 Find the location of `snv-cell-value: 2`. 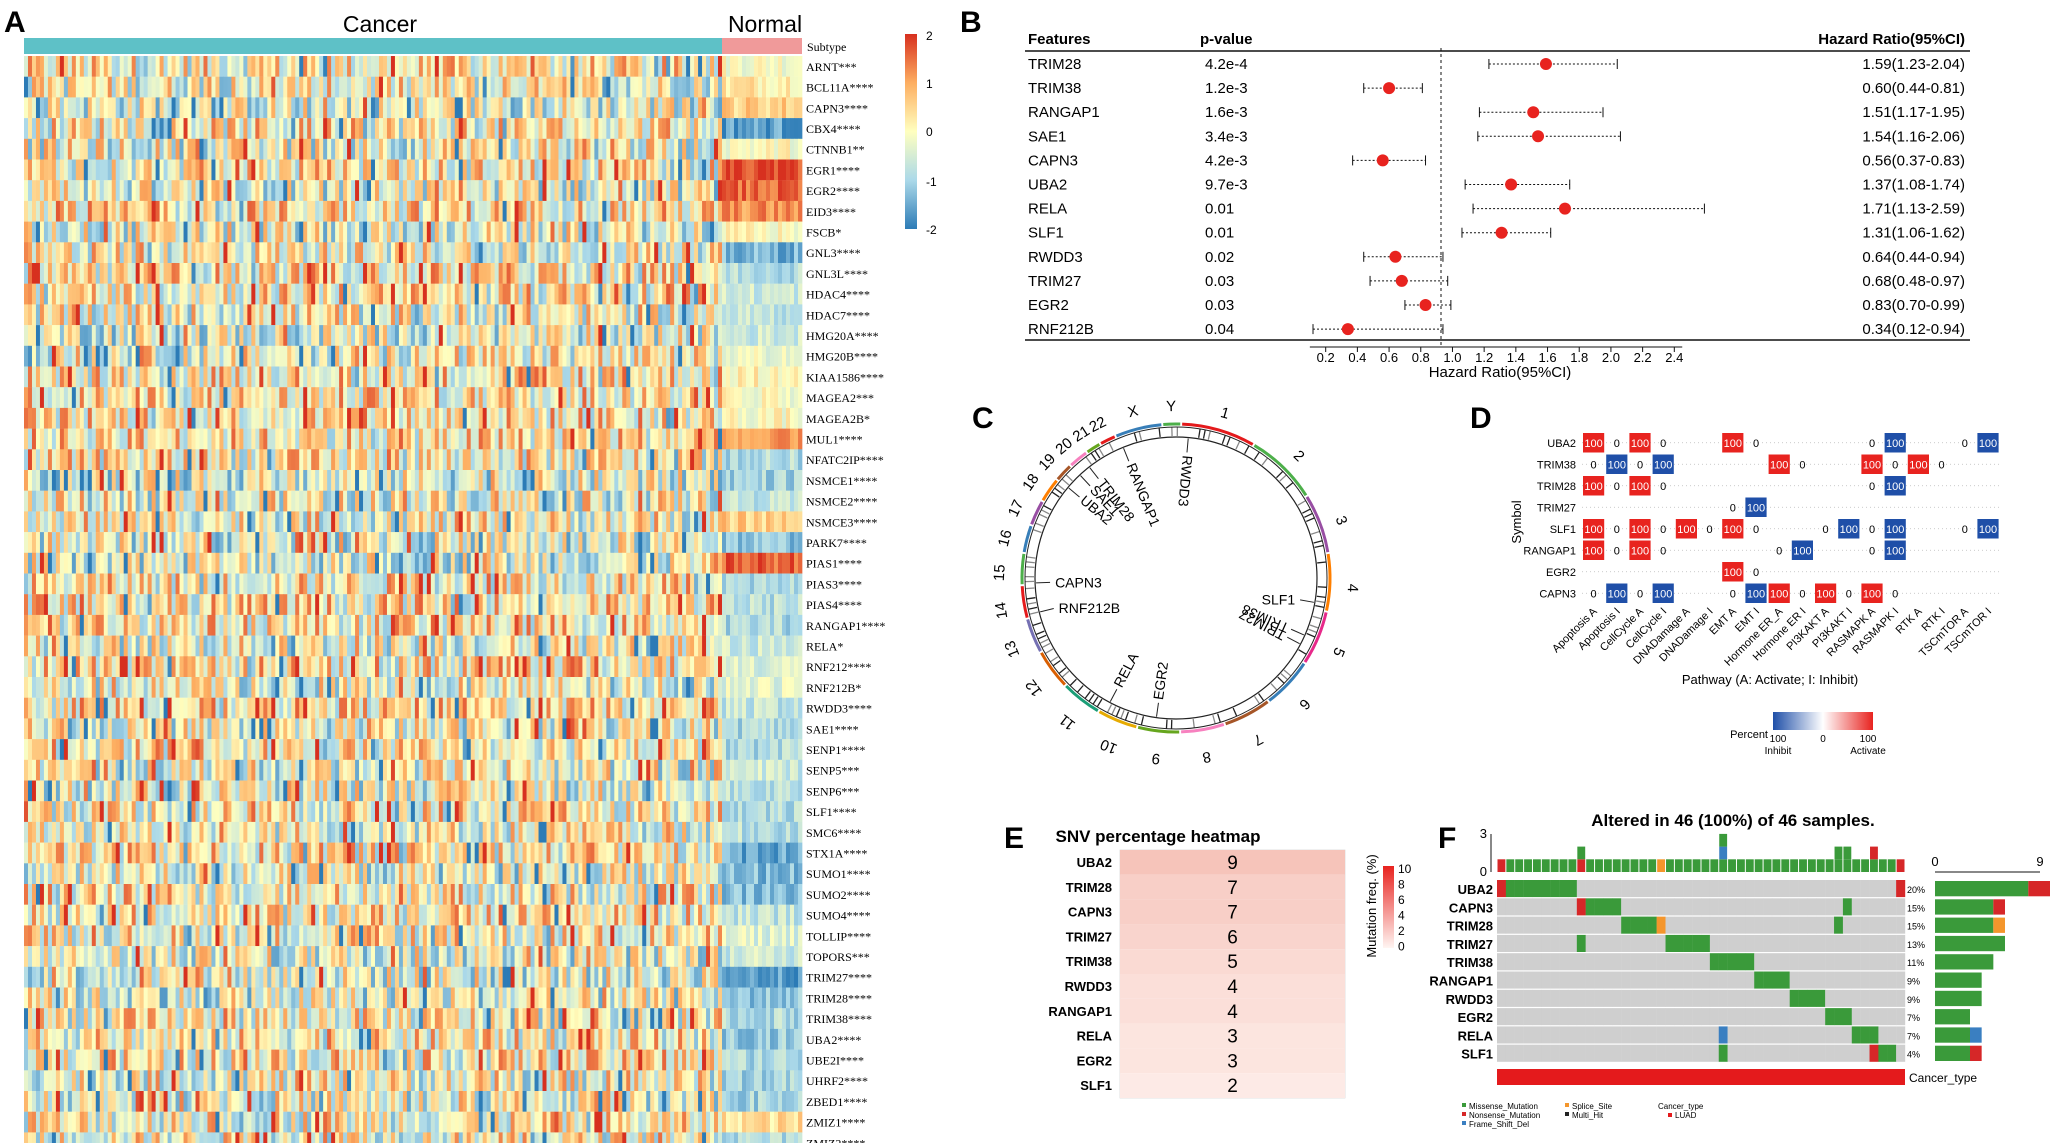

snv-cell-value: 2 is located at coordinates (1232, 1086).